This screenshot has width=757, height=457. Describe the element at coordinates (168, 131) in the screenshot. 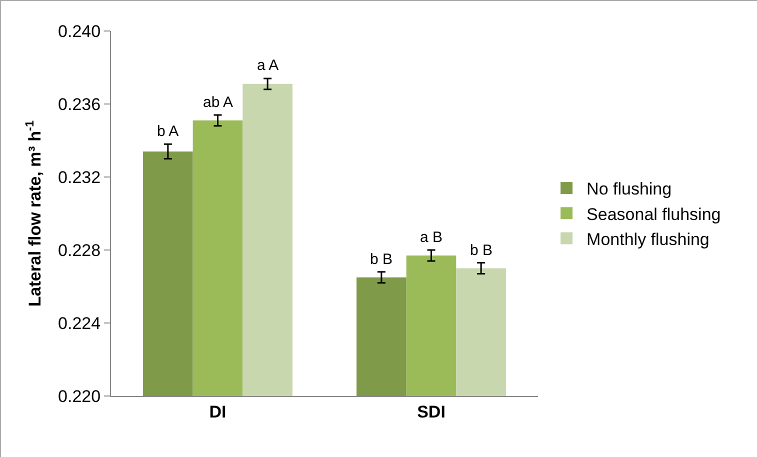

I see `data-label: b A` at that location.